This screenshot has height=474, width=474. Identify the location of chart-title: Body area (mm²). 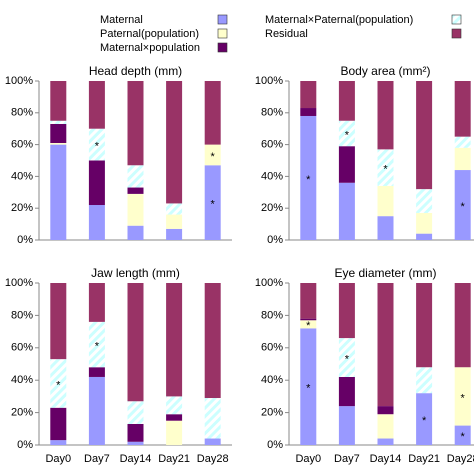
(385, 71).